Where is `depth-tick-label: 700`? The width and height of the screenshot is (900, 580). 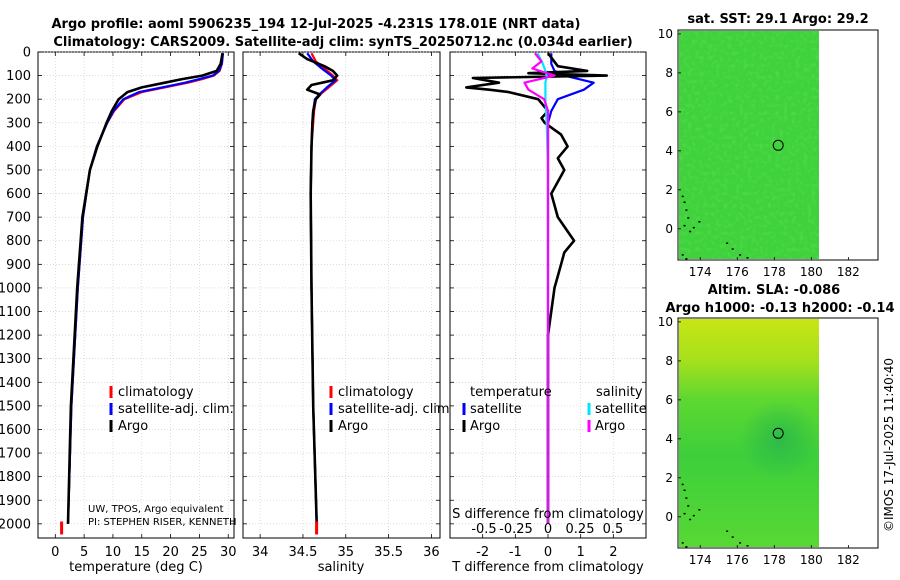
depth-tick-label: 700 is located at coordinates (18, 218).